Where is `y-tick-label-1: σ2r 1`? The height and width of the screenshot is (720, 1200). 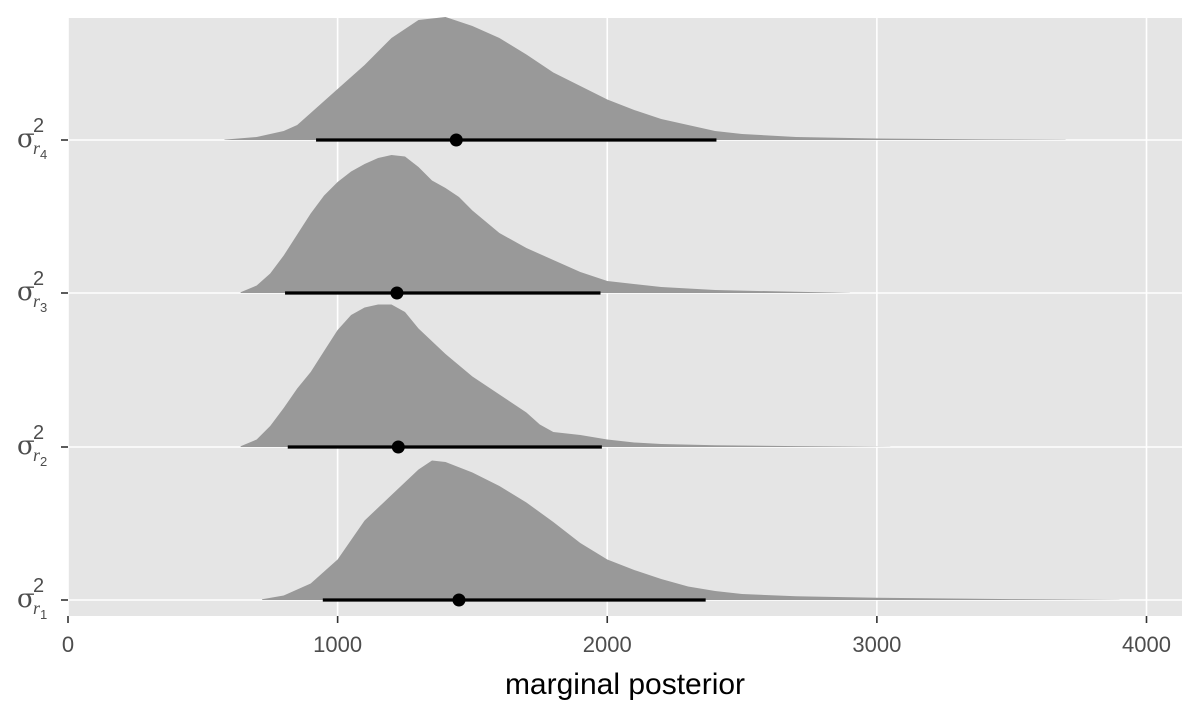
y-tick-label-1: σ2r 1 is located at coordinates (32, 598).